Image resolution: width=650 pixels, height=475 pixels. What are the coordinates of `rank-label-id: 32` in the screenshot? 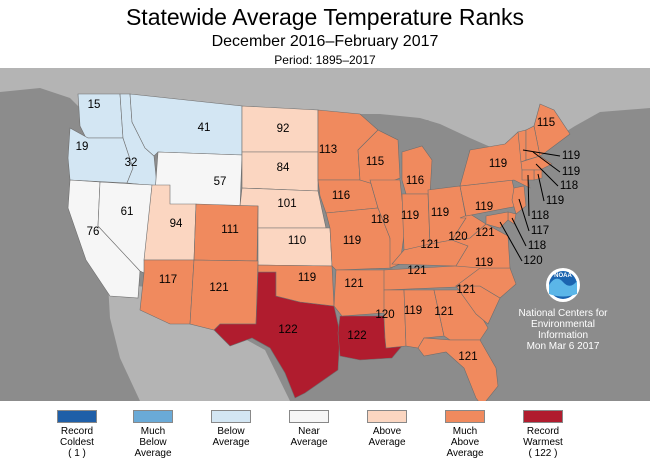 It's located at (131, 163).